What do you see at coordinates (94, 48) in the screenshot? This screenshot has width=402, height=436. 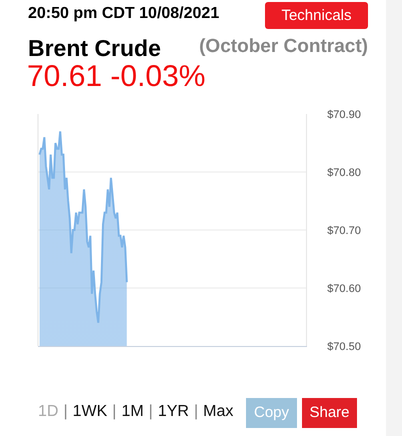 I see `chart-title: Brent Crude` at bounding box center [94, 48].